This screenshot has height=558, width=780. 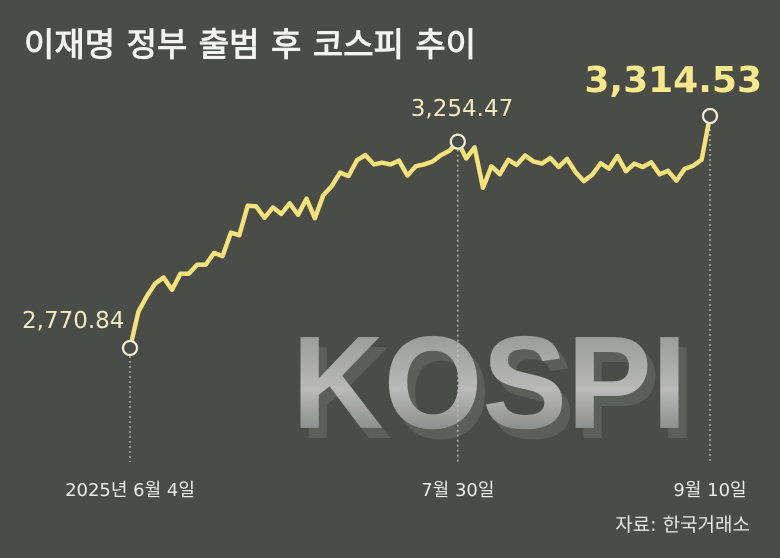 What do you see at coordinates (682, 525) in the screenshot?
I see `source-note: 자료: 한국거래소` at bounding box center [682, 525].